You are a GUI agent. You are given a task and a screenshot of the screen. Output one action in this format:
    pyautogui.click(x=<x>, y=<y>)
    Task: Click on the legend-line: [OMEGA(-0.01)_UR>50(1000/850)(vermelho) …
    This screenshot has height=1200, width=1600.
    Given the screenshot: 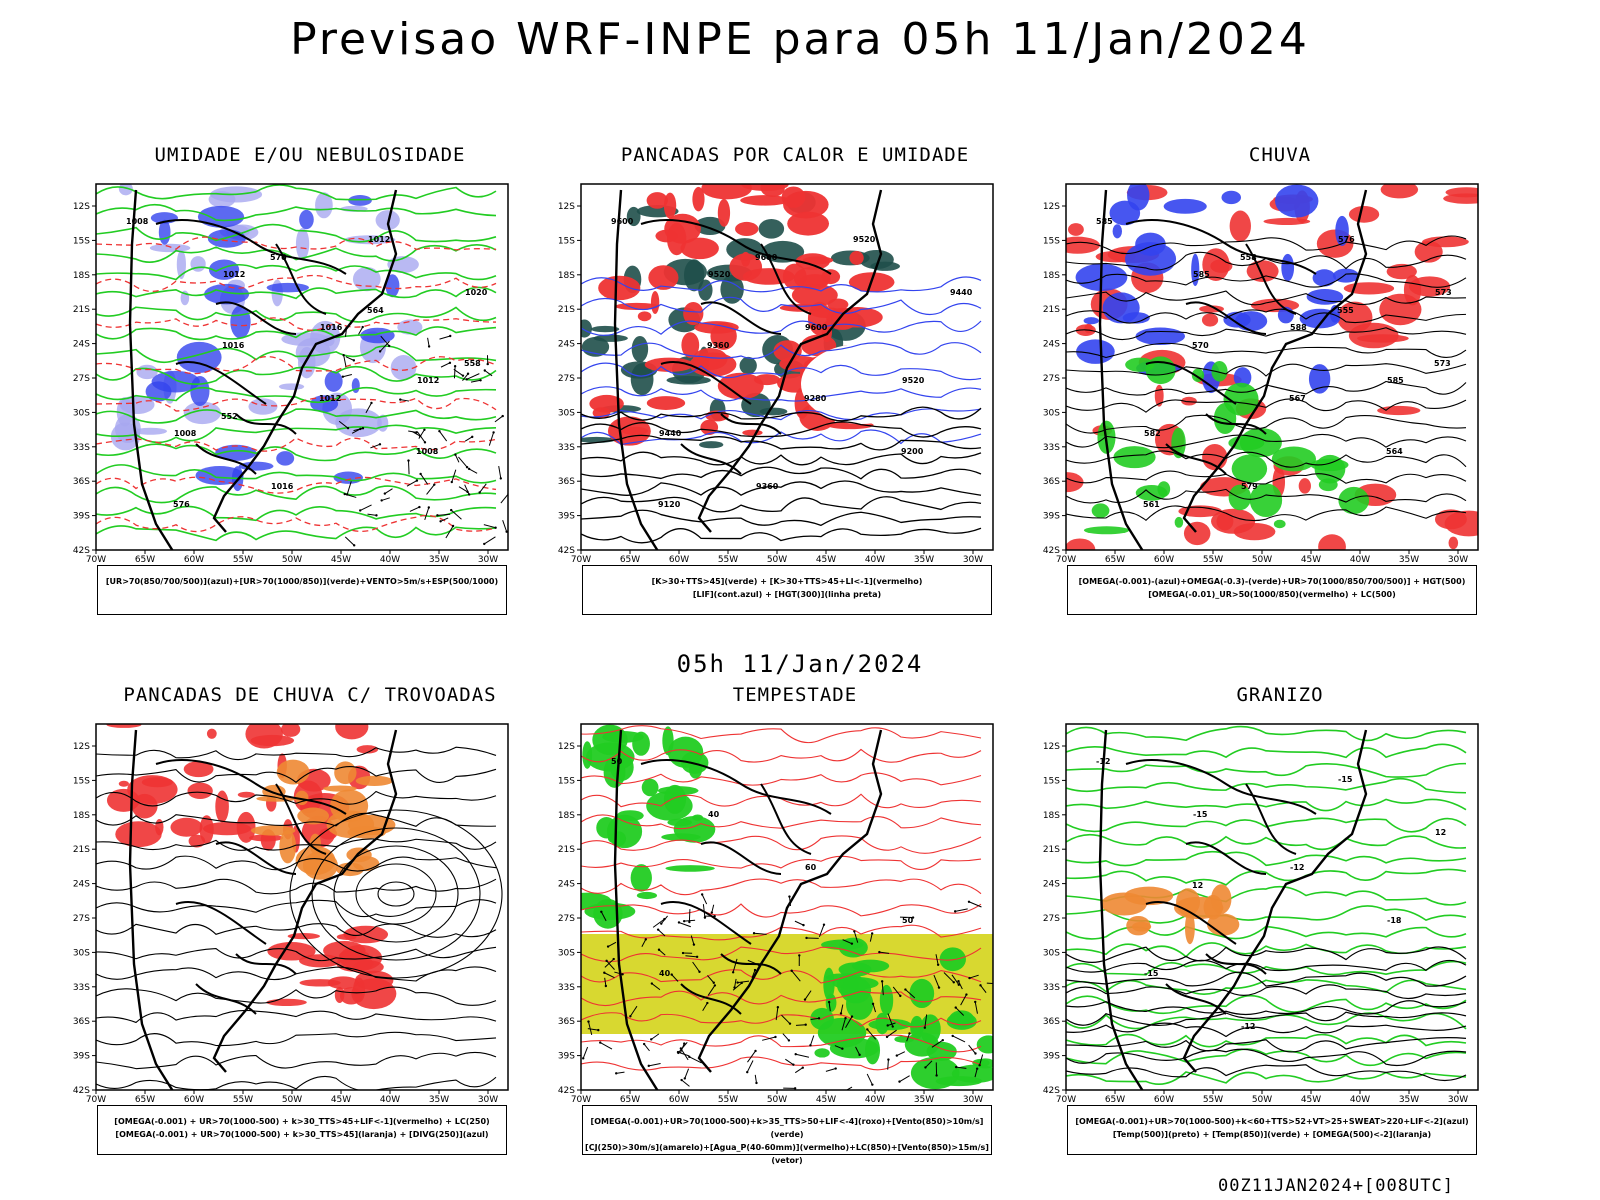 What is the action you would take?
    pyautogui.click(x=1272, y=594)
    